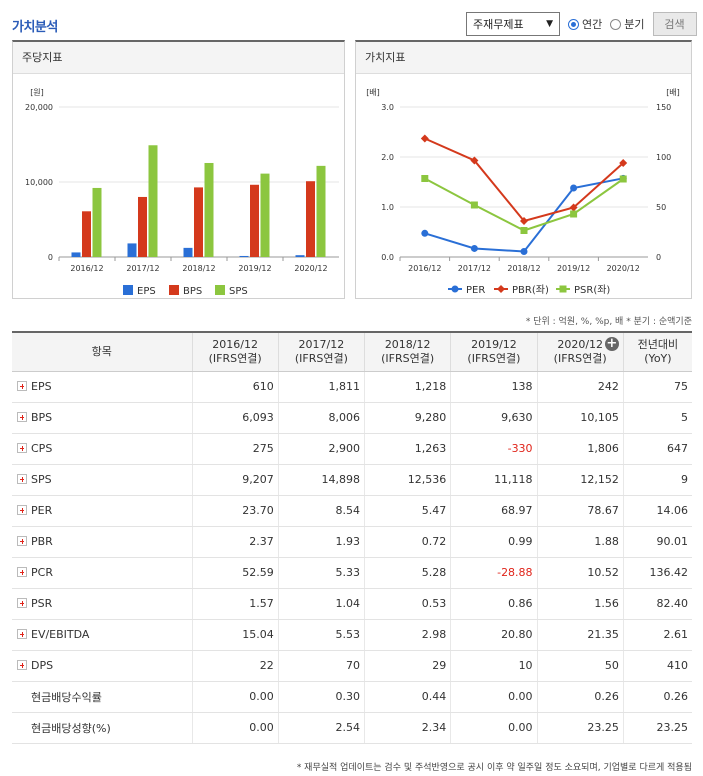  I want to click on radio-quarter: 분기, so click(627, 24).